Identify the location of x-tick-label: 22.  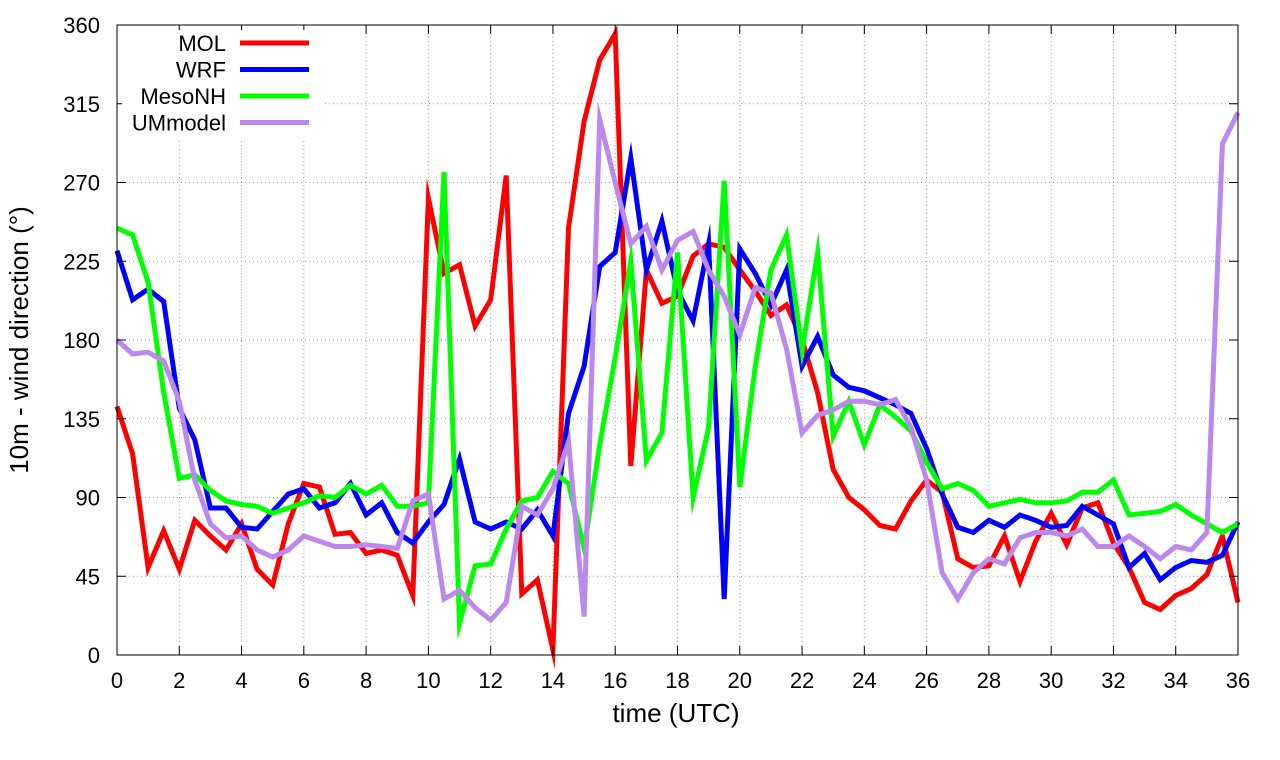
(802, 680).